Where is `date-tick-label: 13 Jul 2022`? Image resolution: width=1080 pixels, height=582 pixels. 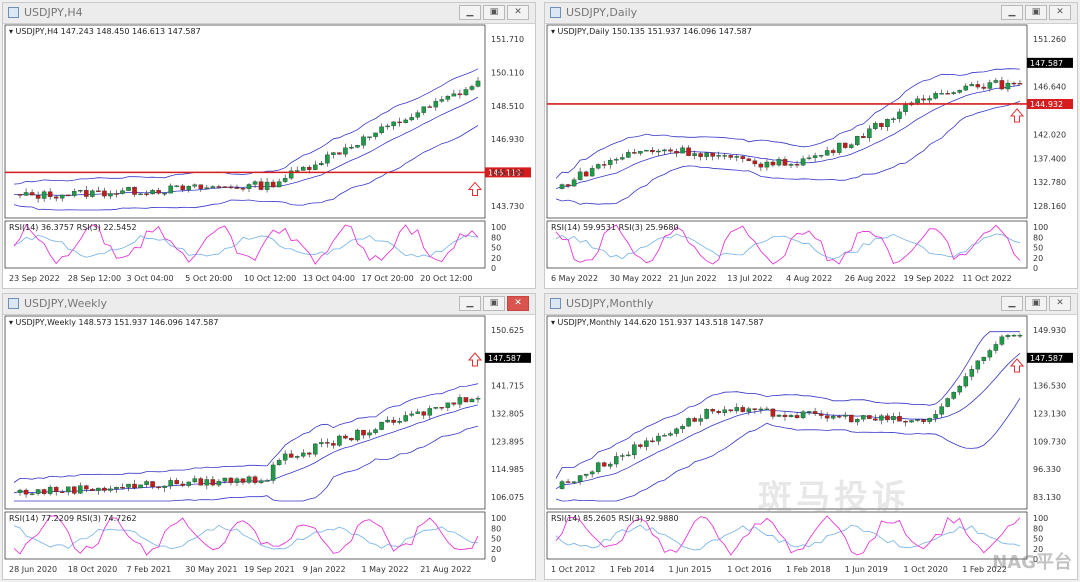
date-tick-label: 13 Jul 2022 is located at coordinates (749, 278).